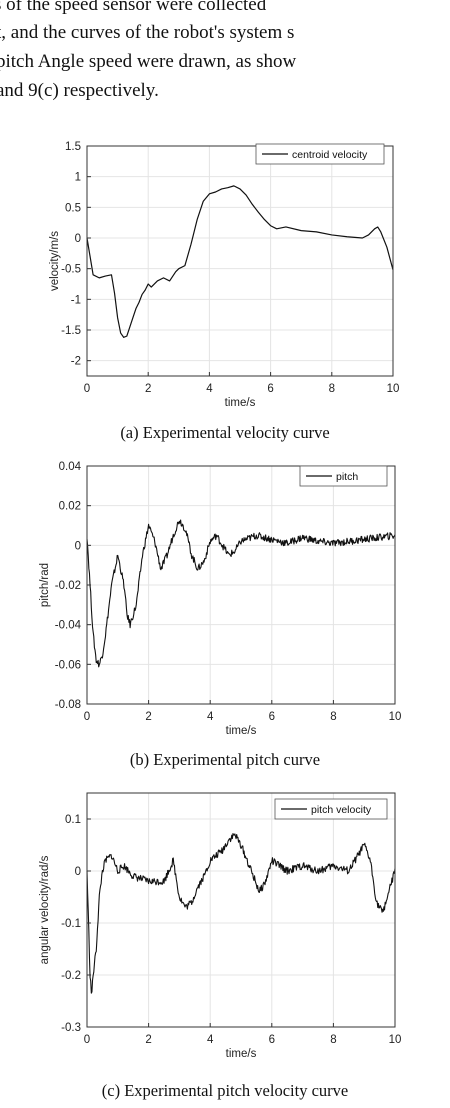  What do you see at coordinates (341, 810) in the screenshot?
I see `legend-label: pitch velocity` at bounding box center [341, 810].